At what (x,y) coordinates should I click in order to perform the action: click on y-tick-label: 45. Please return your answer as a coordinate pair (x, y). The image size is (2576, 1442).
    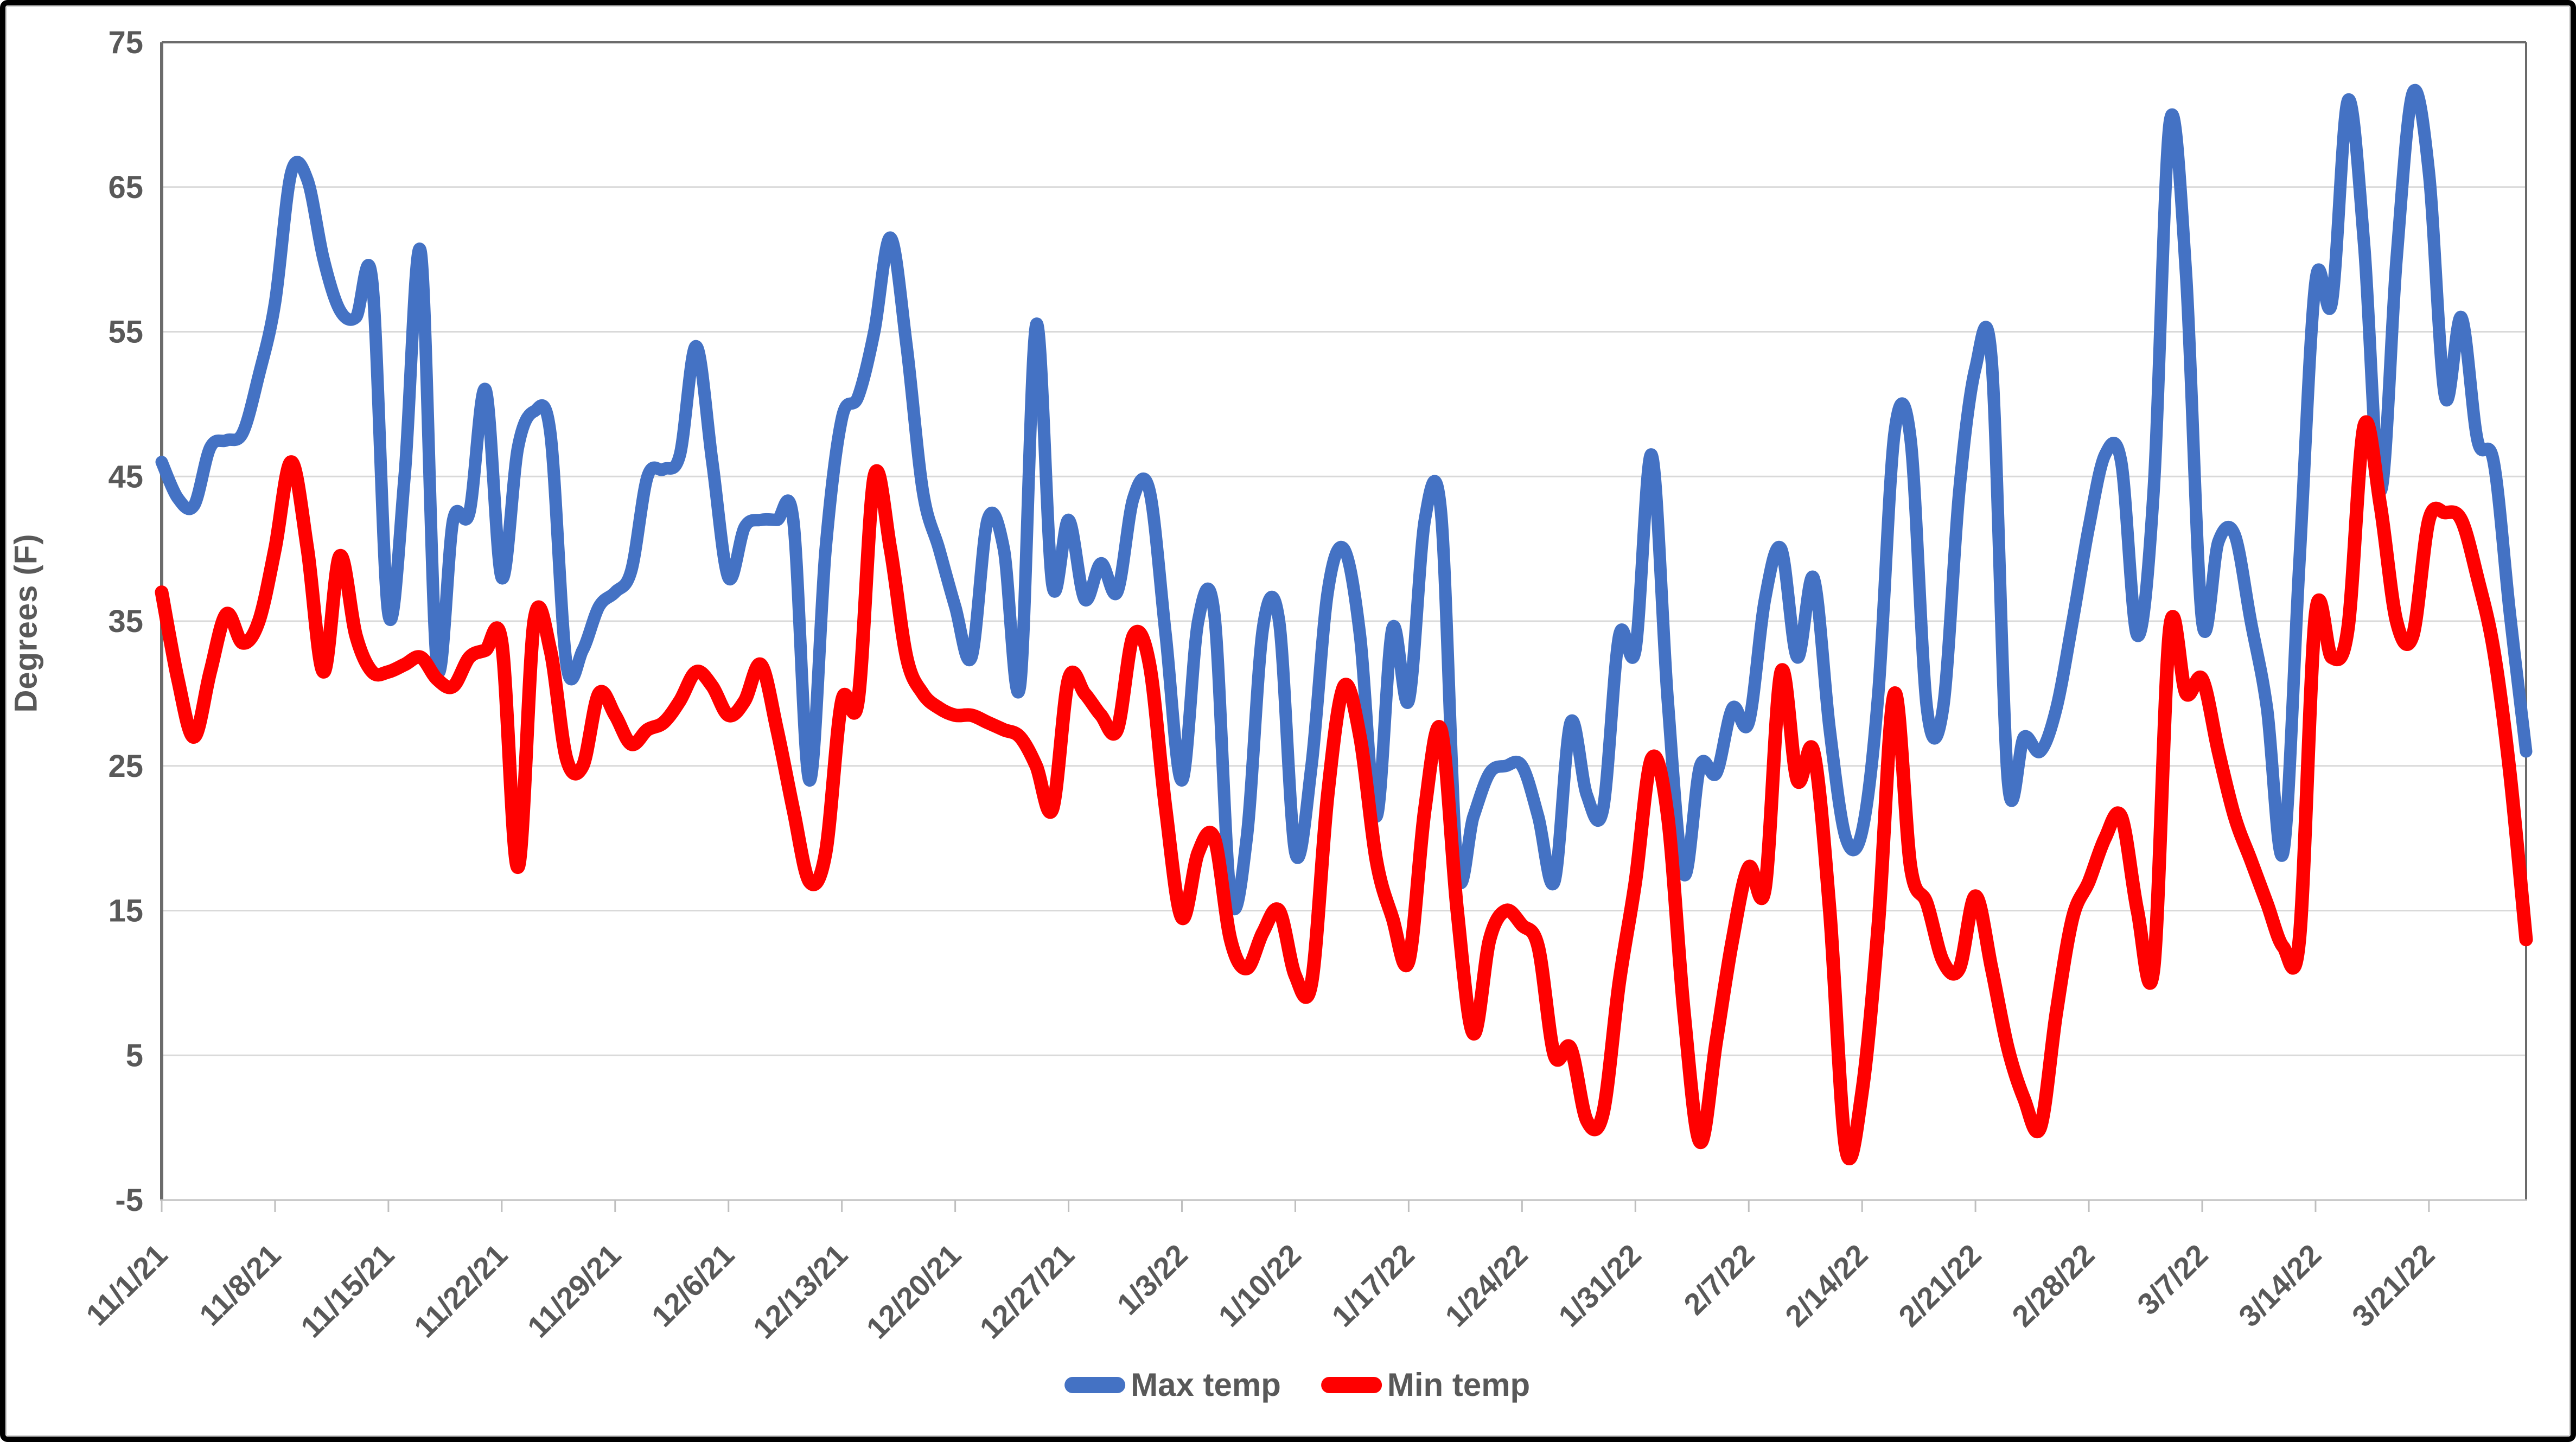
    Looking at the image, I should click on (125, 477).